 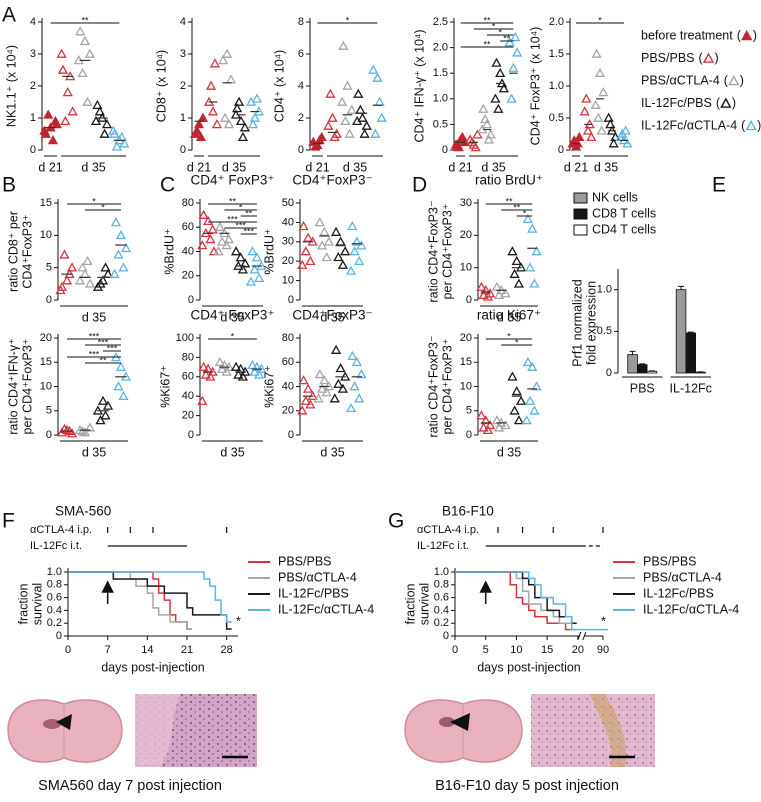 I want to click on y-axis-label: per CD4⁺FoxP3⁺, so click(x=447, y=387).